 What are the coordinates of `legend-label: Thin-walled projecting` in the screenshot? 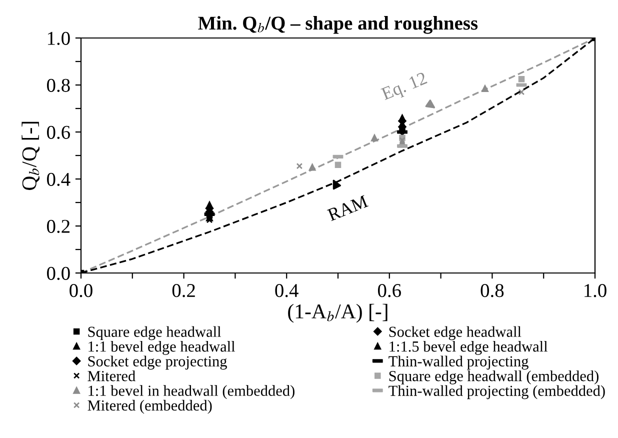 It's located at (458, 363).